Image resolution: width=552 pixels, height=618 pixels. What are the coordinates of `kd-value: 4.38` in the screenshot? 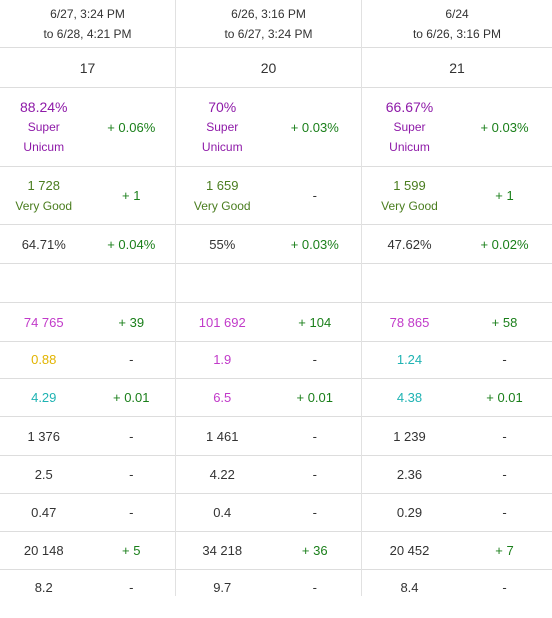 It's located at (409, 397).